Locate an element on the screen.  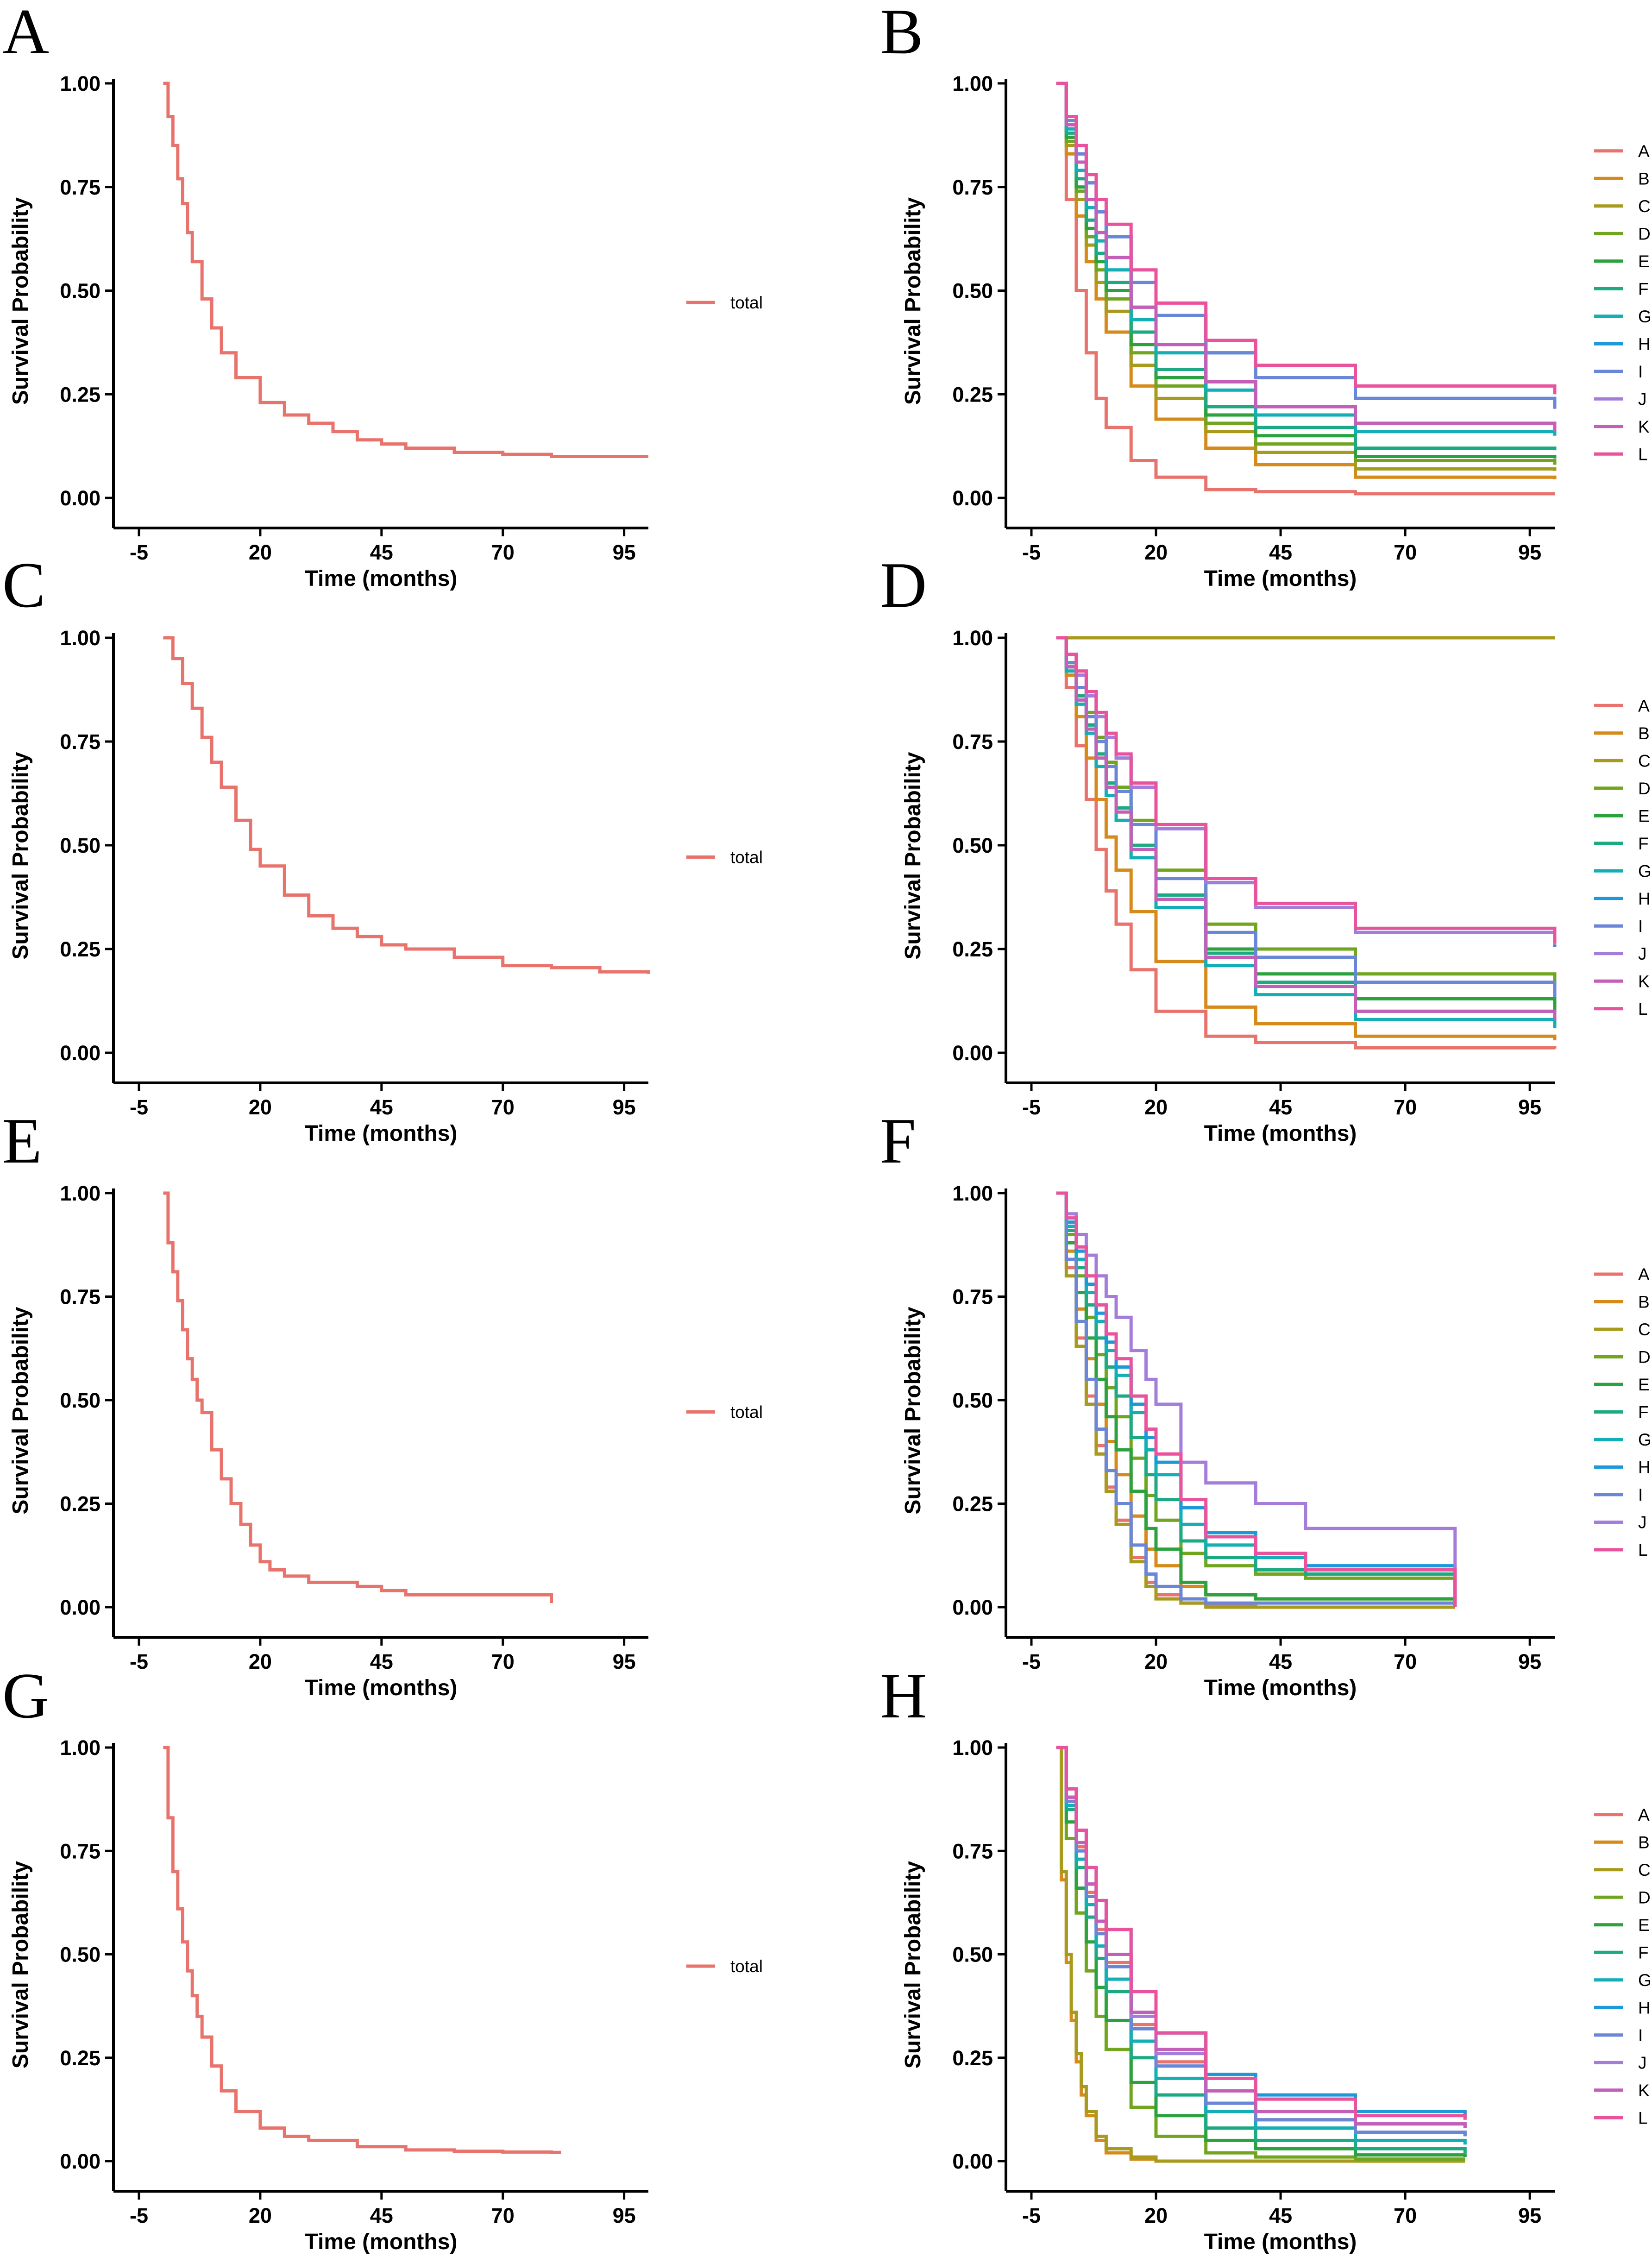
y-tick-label: 0.00 is located at coordinates (80, 1608).